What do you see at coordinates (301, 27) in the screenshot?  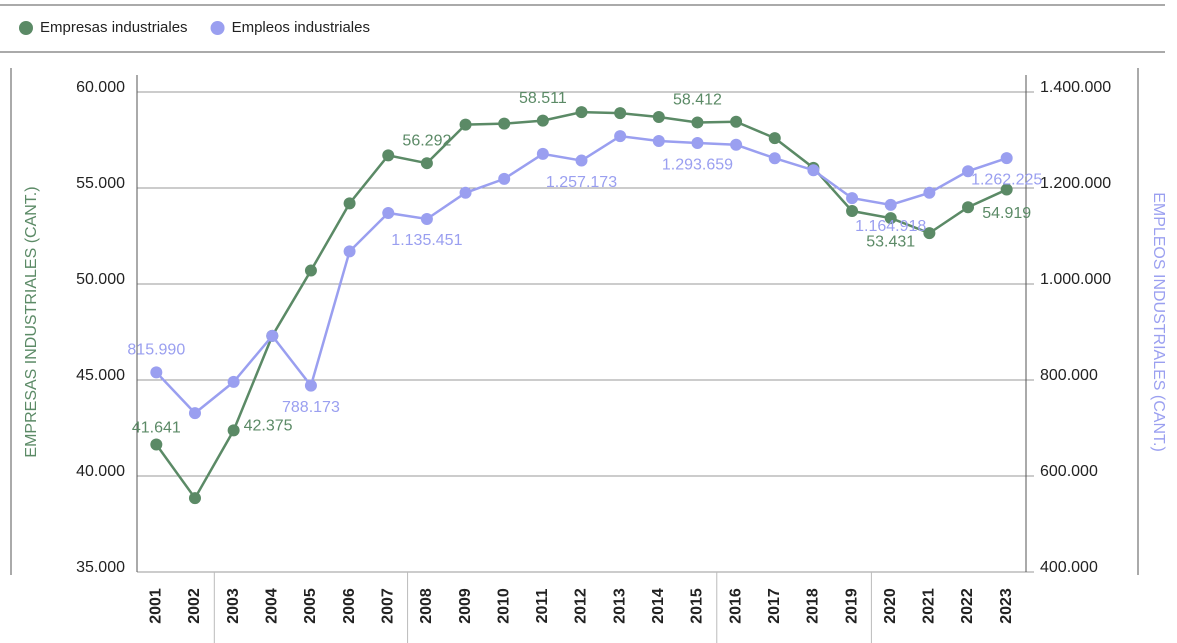 I see `legend-label: Empleos industriales` at bounding box center [301, 27].